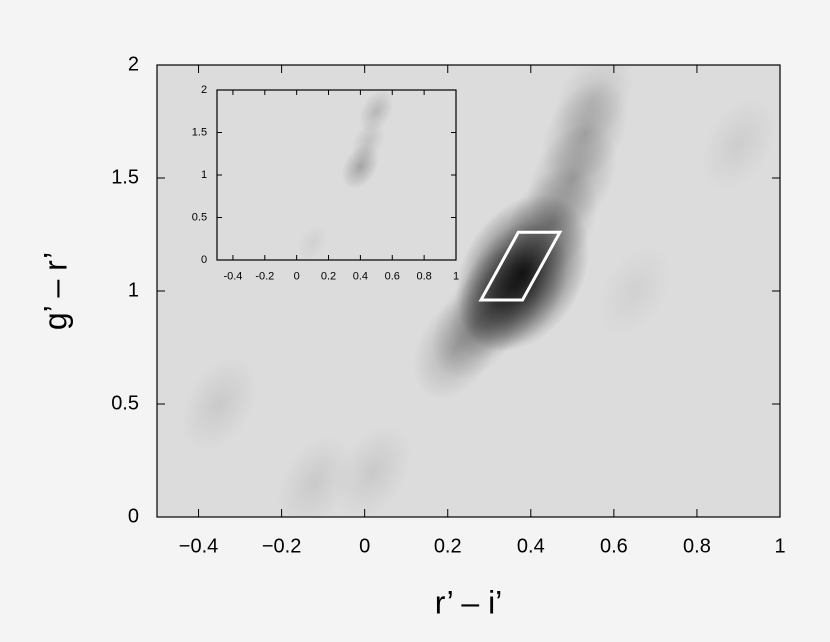 The width and height of the screenshot is (830, 642). I want to click on plot-area, so click(336, 175).